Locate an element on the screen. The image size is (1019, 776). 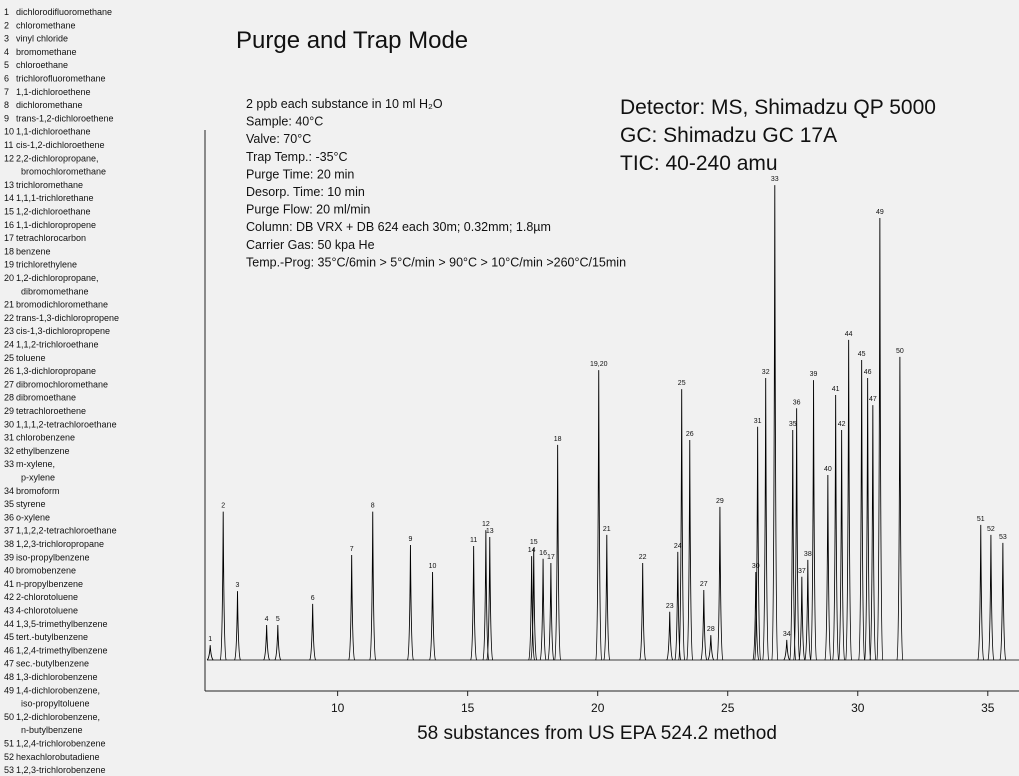
compound-number: 52 is located at coordinates (9, 757).